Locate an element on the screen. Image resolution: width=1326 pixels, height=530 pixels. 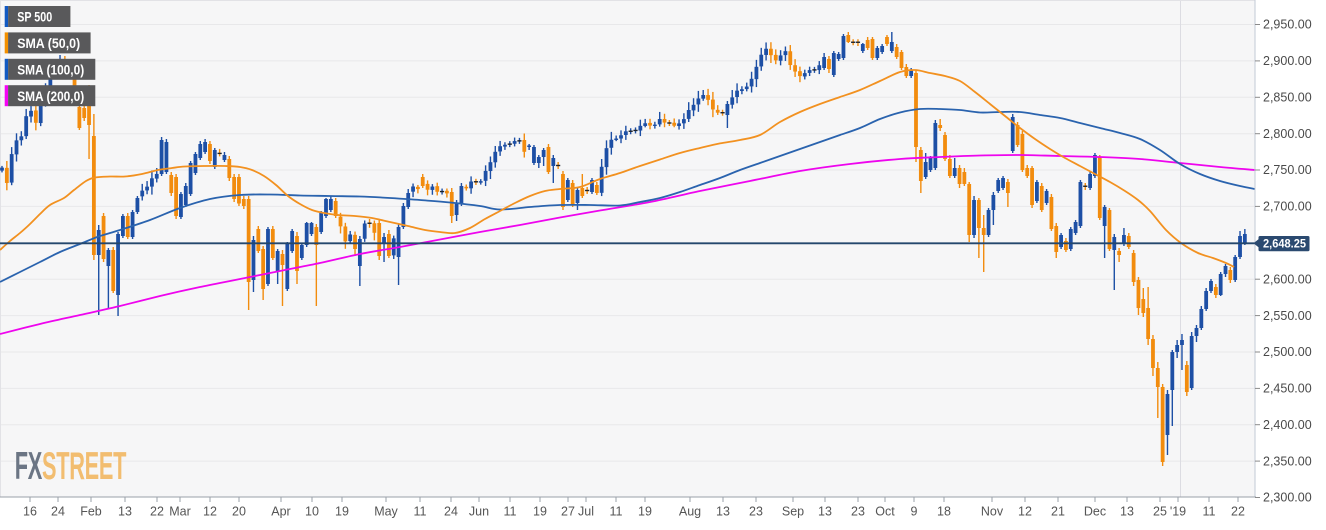
svg-text: Jun is located at coordinates (479, 512).